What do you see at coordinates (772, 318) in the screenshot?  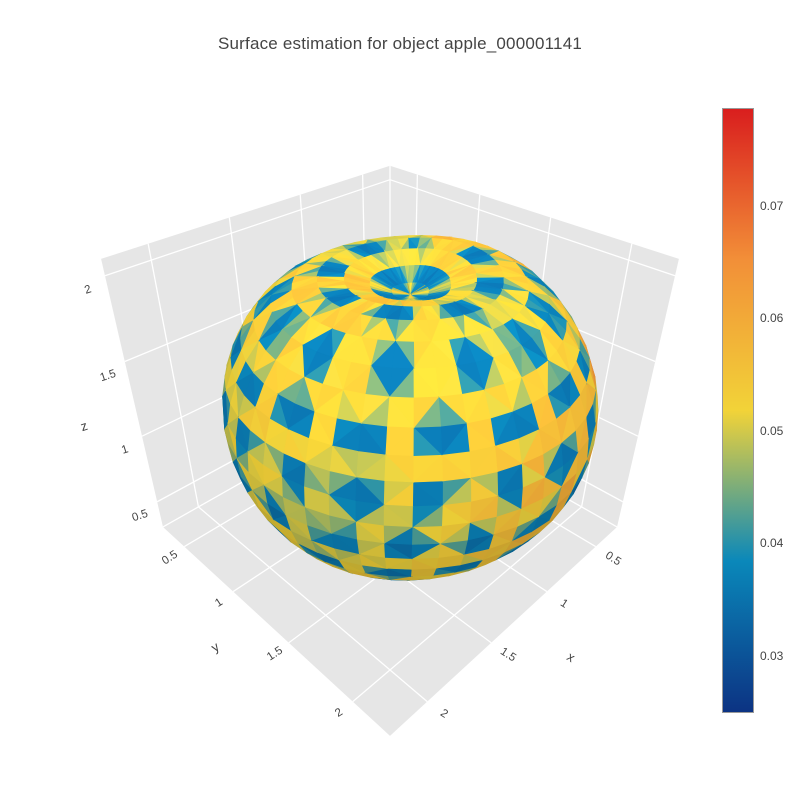 I see `colorbar-tick-label: 0.06` at bounding box center [772, 318].